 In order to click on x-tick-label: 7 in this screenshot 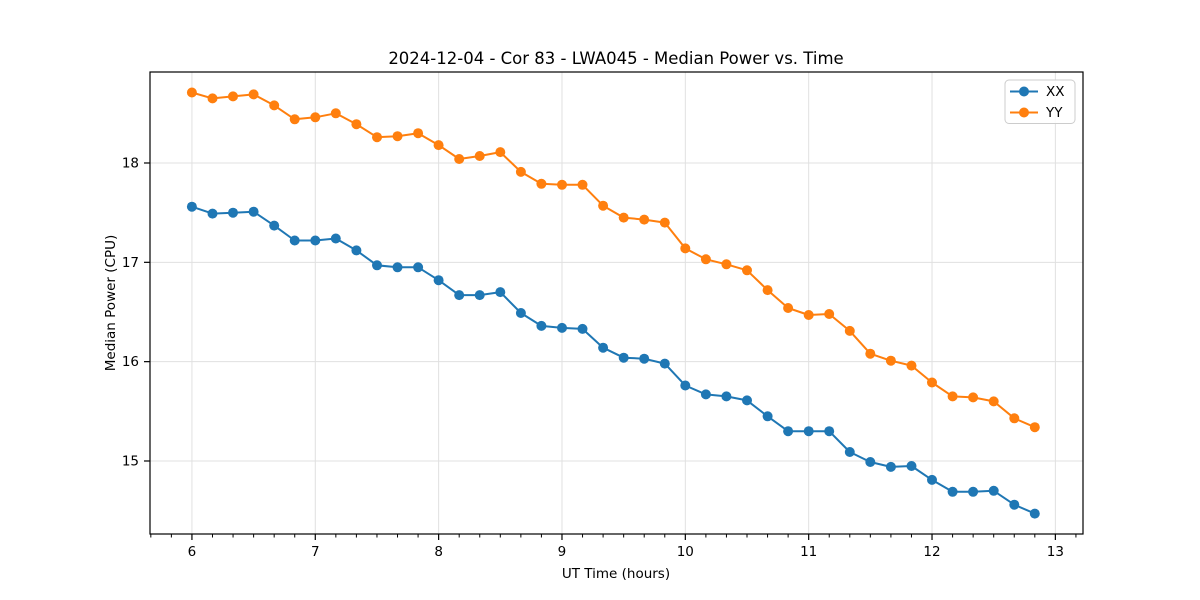, I will do `click(315, 552)`.